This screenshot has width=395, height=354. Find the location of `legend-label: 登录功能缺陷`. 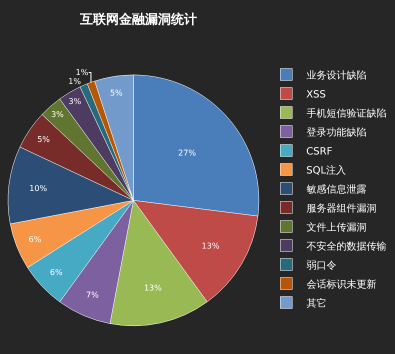

legend-label: 登录功能缺陷 is located at coordinates (336, 132).